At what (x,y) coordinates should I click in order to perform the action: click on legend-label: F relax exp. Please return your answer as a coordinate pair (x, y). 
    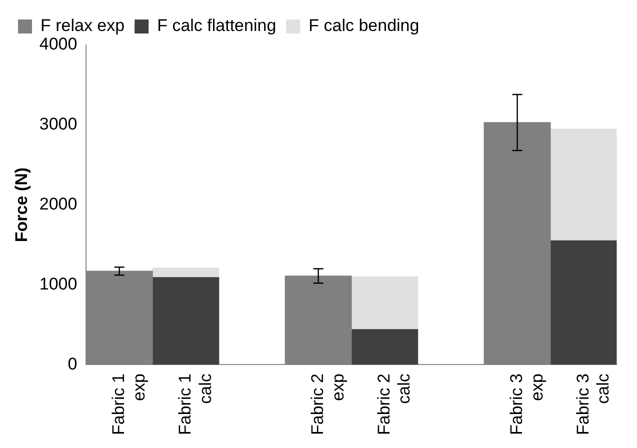
    Looking at the image, I should click on (82, 26).